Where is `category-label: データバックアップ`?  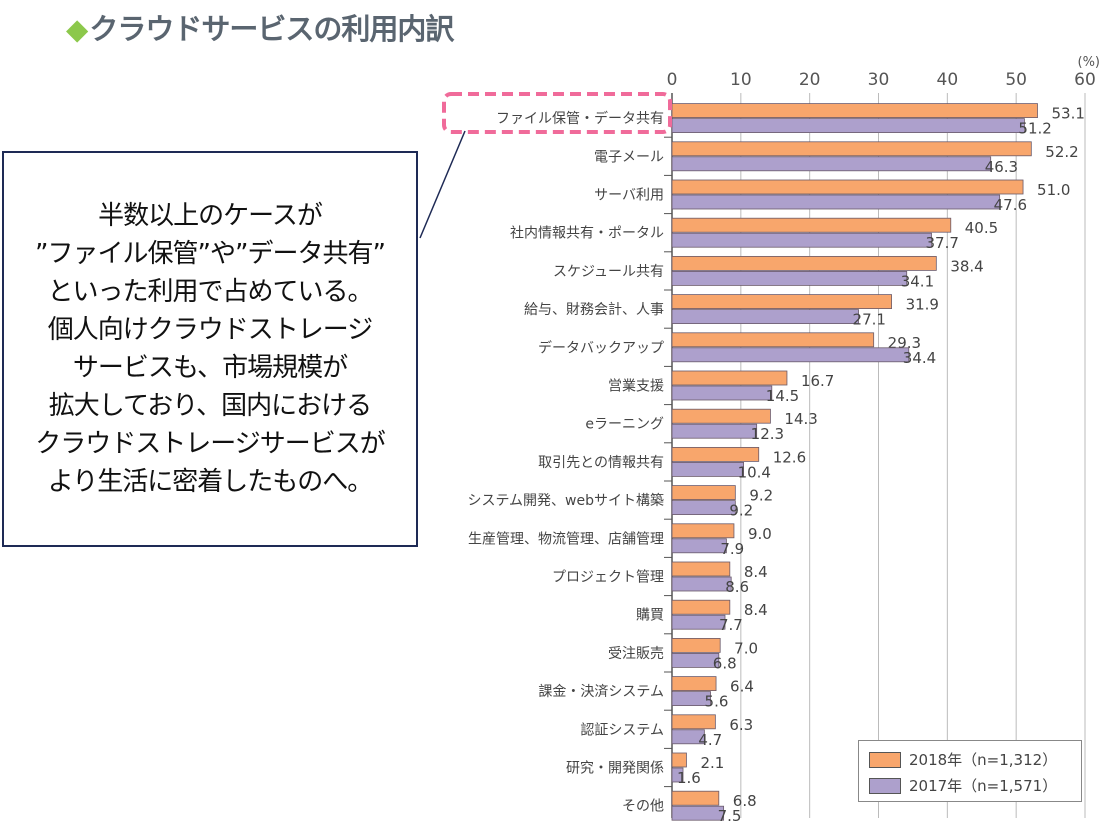 category-label: データバックアップ is located at coordinates (601, 347).